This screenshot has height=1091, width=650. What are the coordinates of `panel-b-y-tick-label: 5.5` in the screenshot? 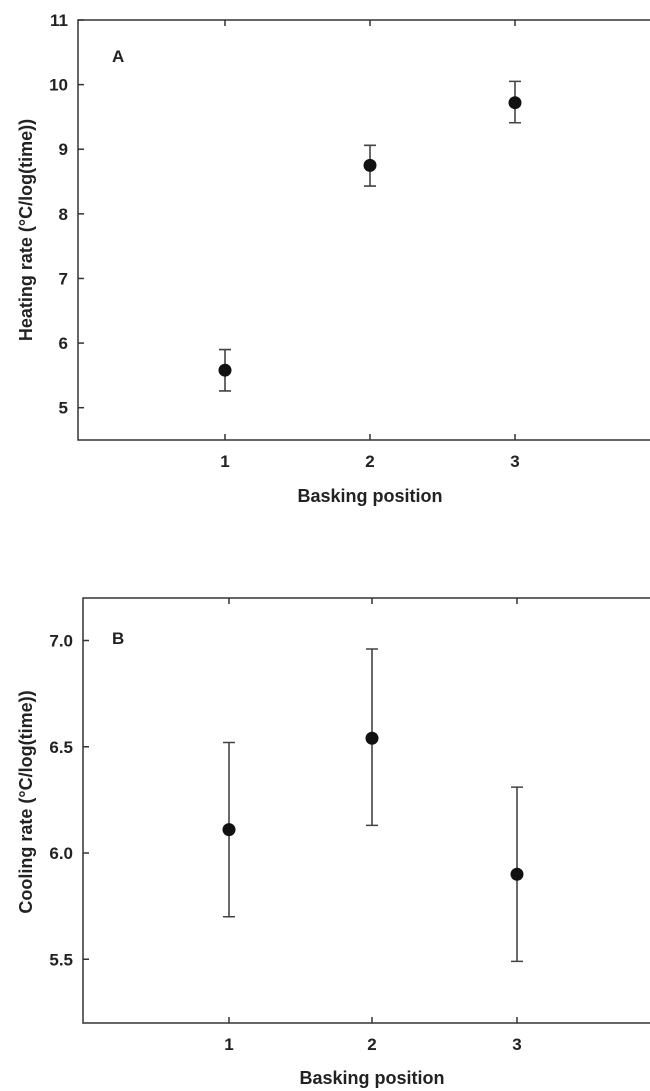 It's located at (61, 959).